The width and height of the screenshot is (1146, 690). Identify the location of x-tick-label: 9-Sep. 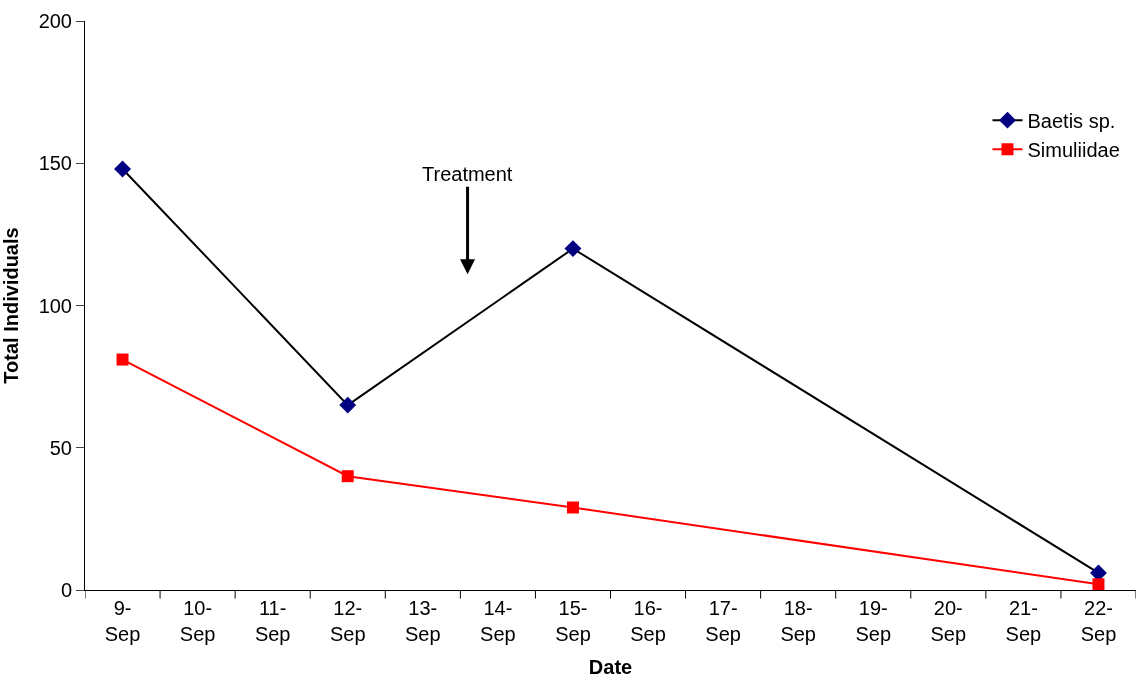
(122, 621).